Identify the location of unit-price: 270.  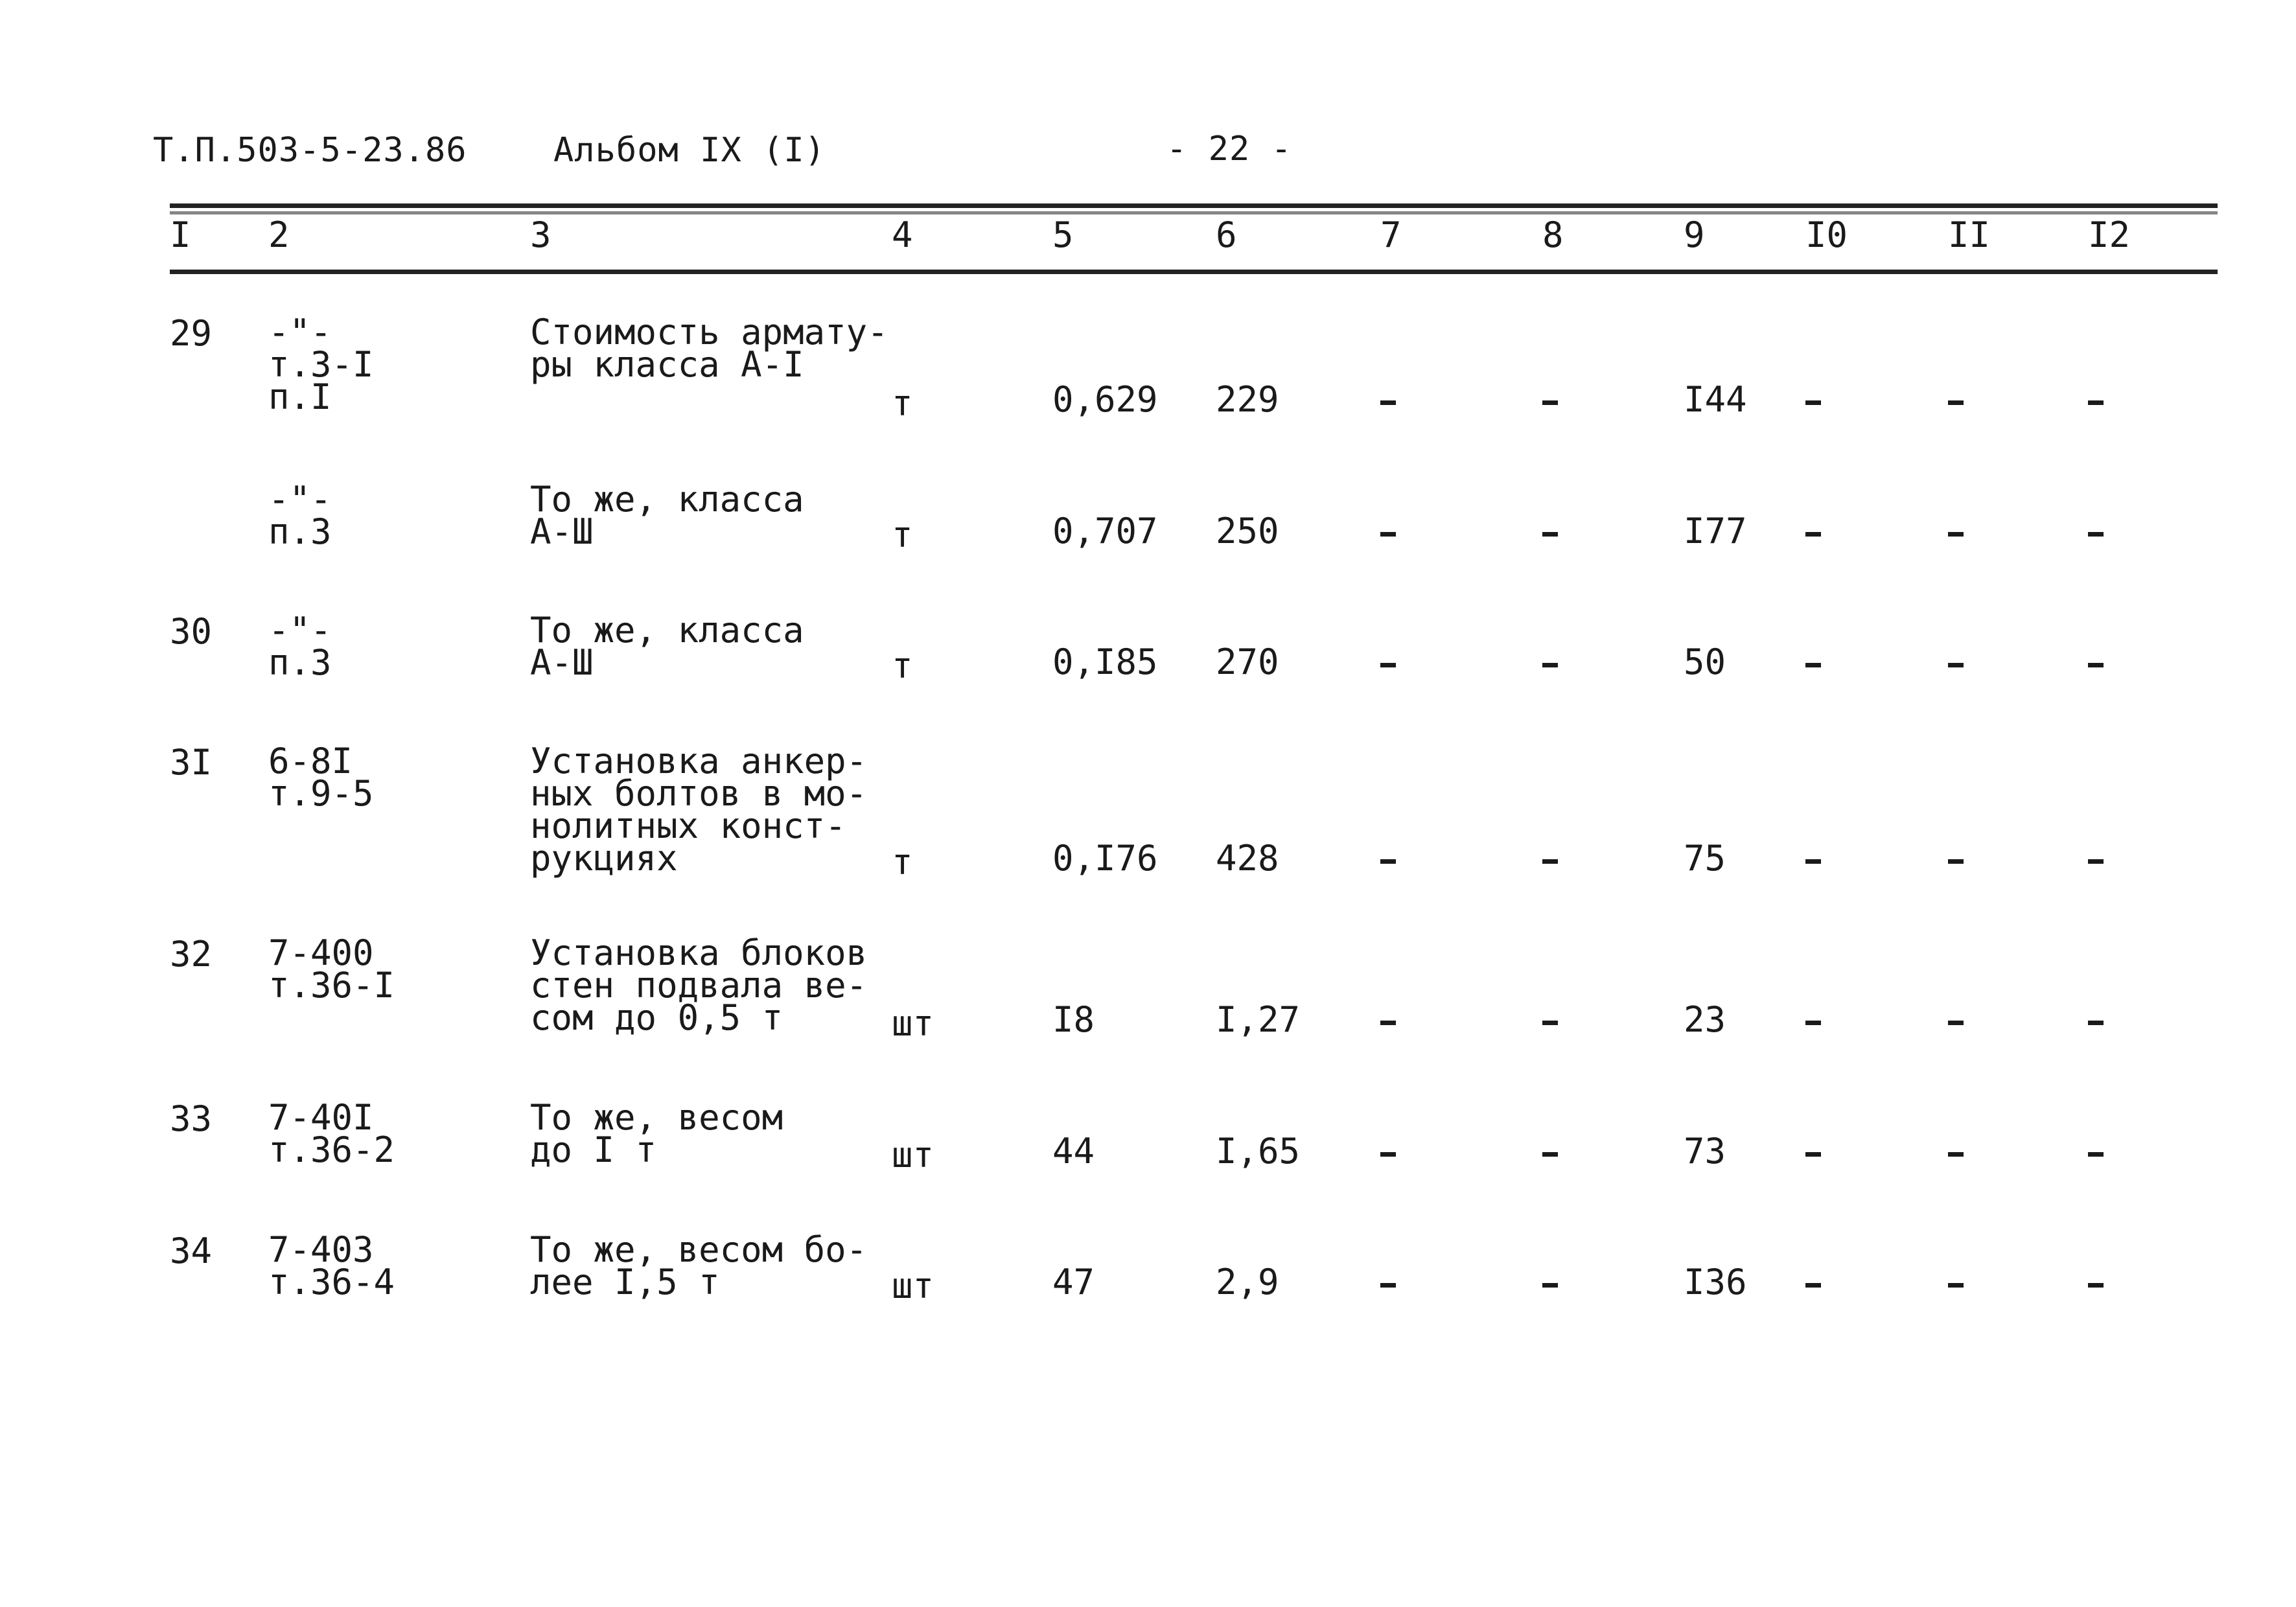
(1247, 662).